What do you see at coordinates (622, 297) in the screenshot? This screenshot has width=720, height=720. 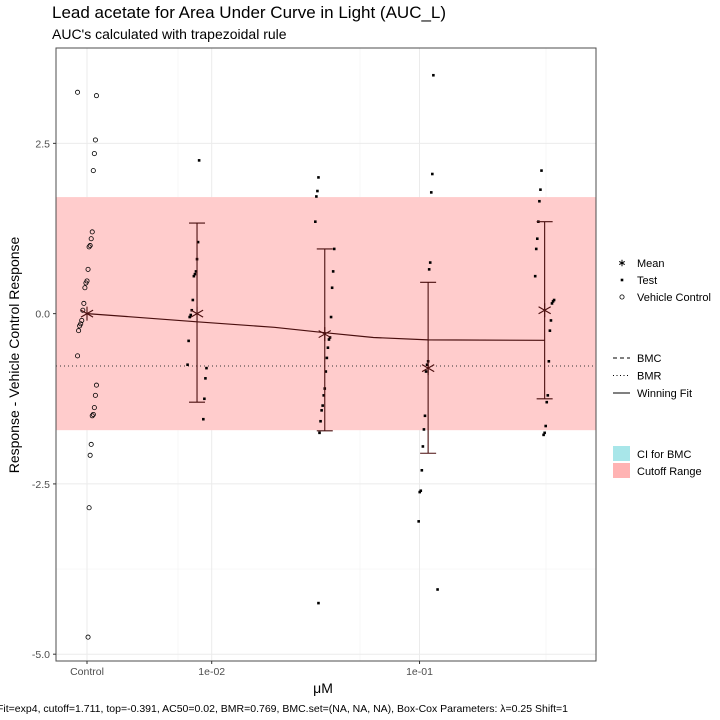 I see `legend-key-vehicle-control` at bounding box center [622, 297].